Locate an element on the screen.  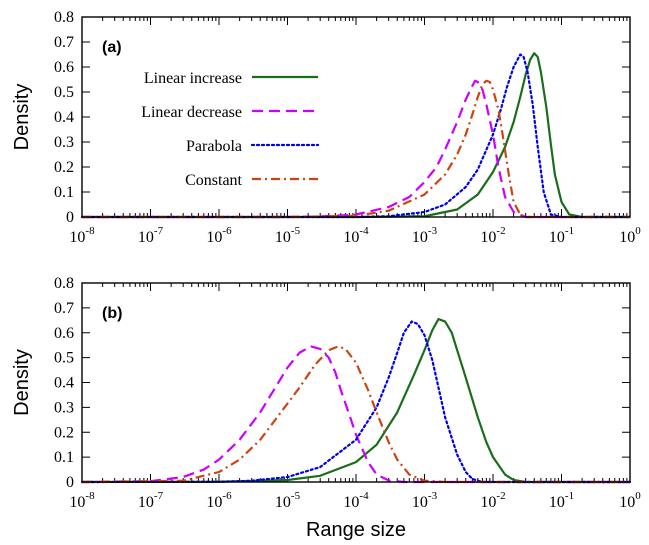
legend-label-linear-decrease: Linear decrease is located at coordinates (191, 112).